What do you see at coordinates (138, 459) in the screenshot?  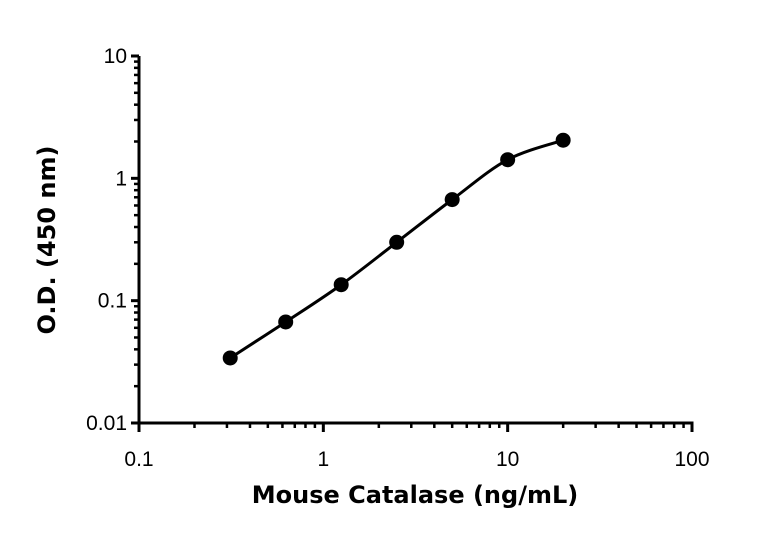 I see `x-tick-label: 0.1` at bounding box center [138, 459].